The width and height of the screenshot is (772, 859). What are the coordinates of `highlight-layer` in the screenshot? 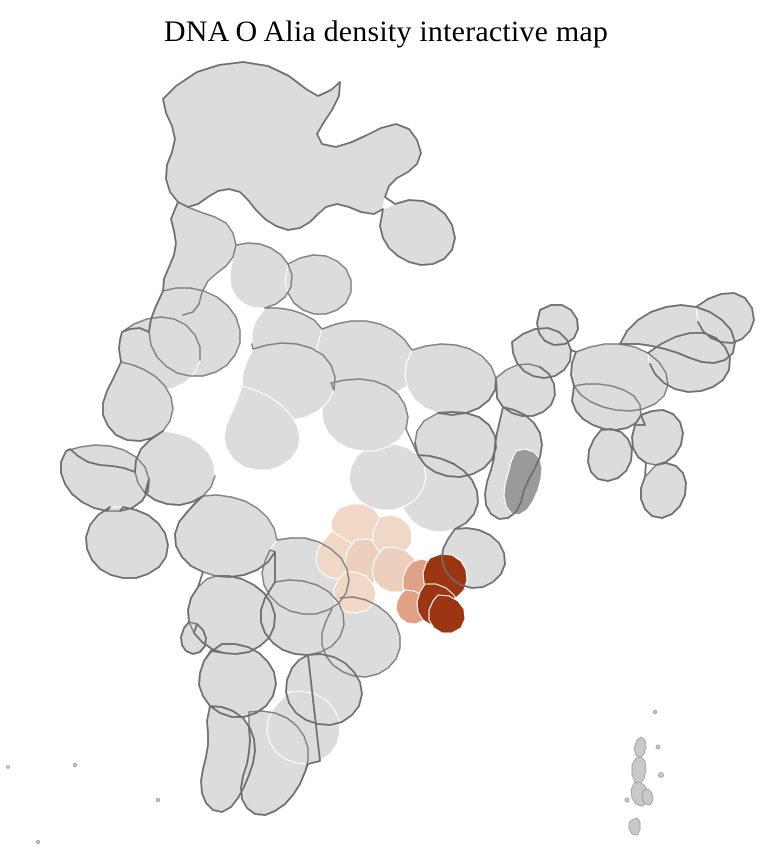 It's located at (429, 541).